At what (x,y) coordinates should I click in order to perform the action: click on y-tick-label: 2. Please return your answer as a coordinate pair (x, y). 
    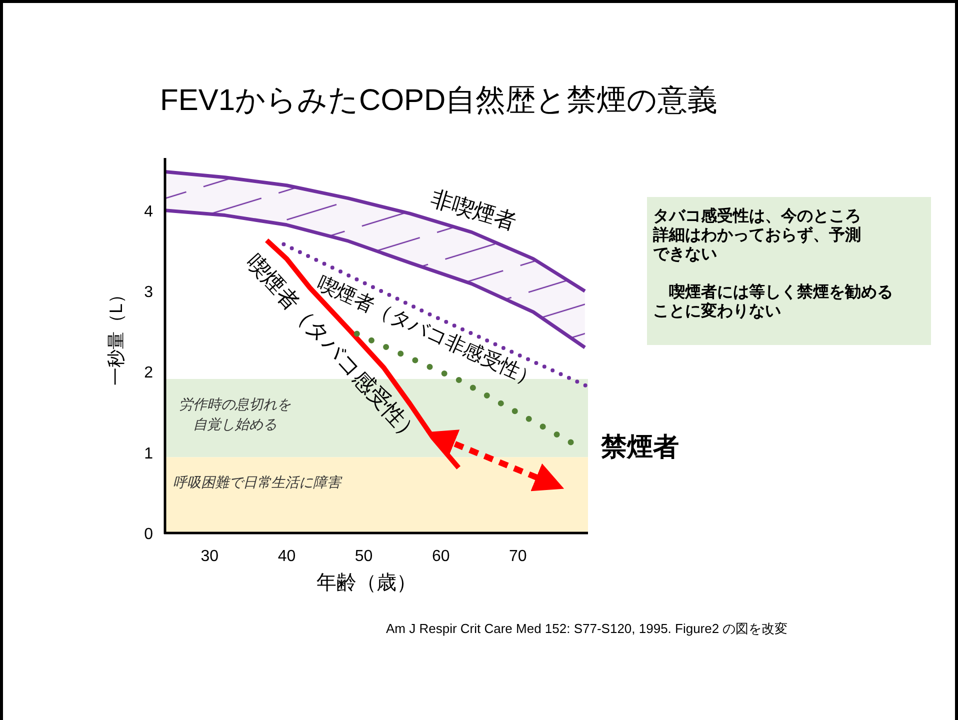
    Looking at the image, I should click on (149, 373).